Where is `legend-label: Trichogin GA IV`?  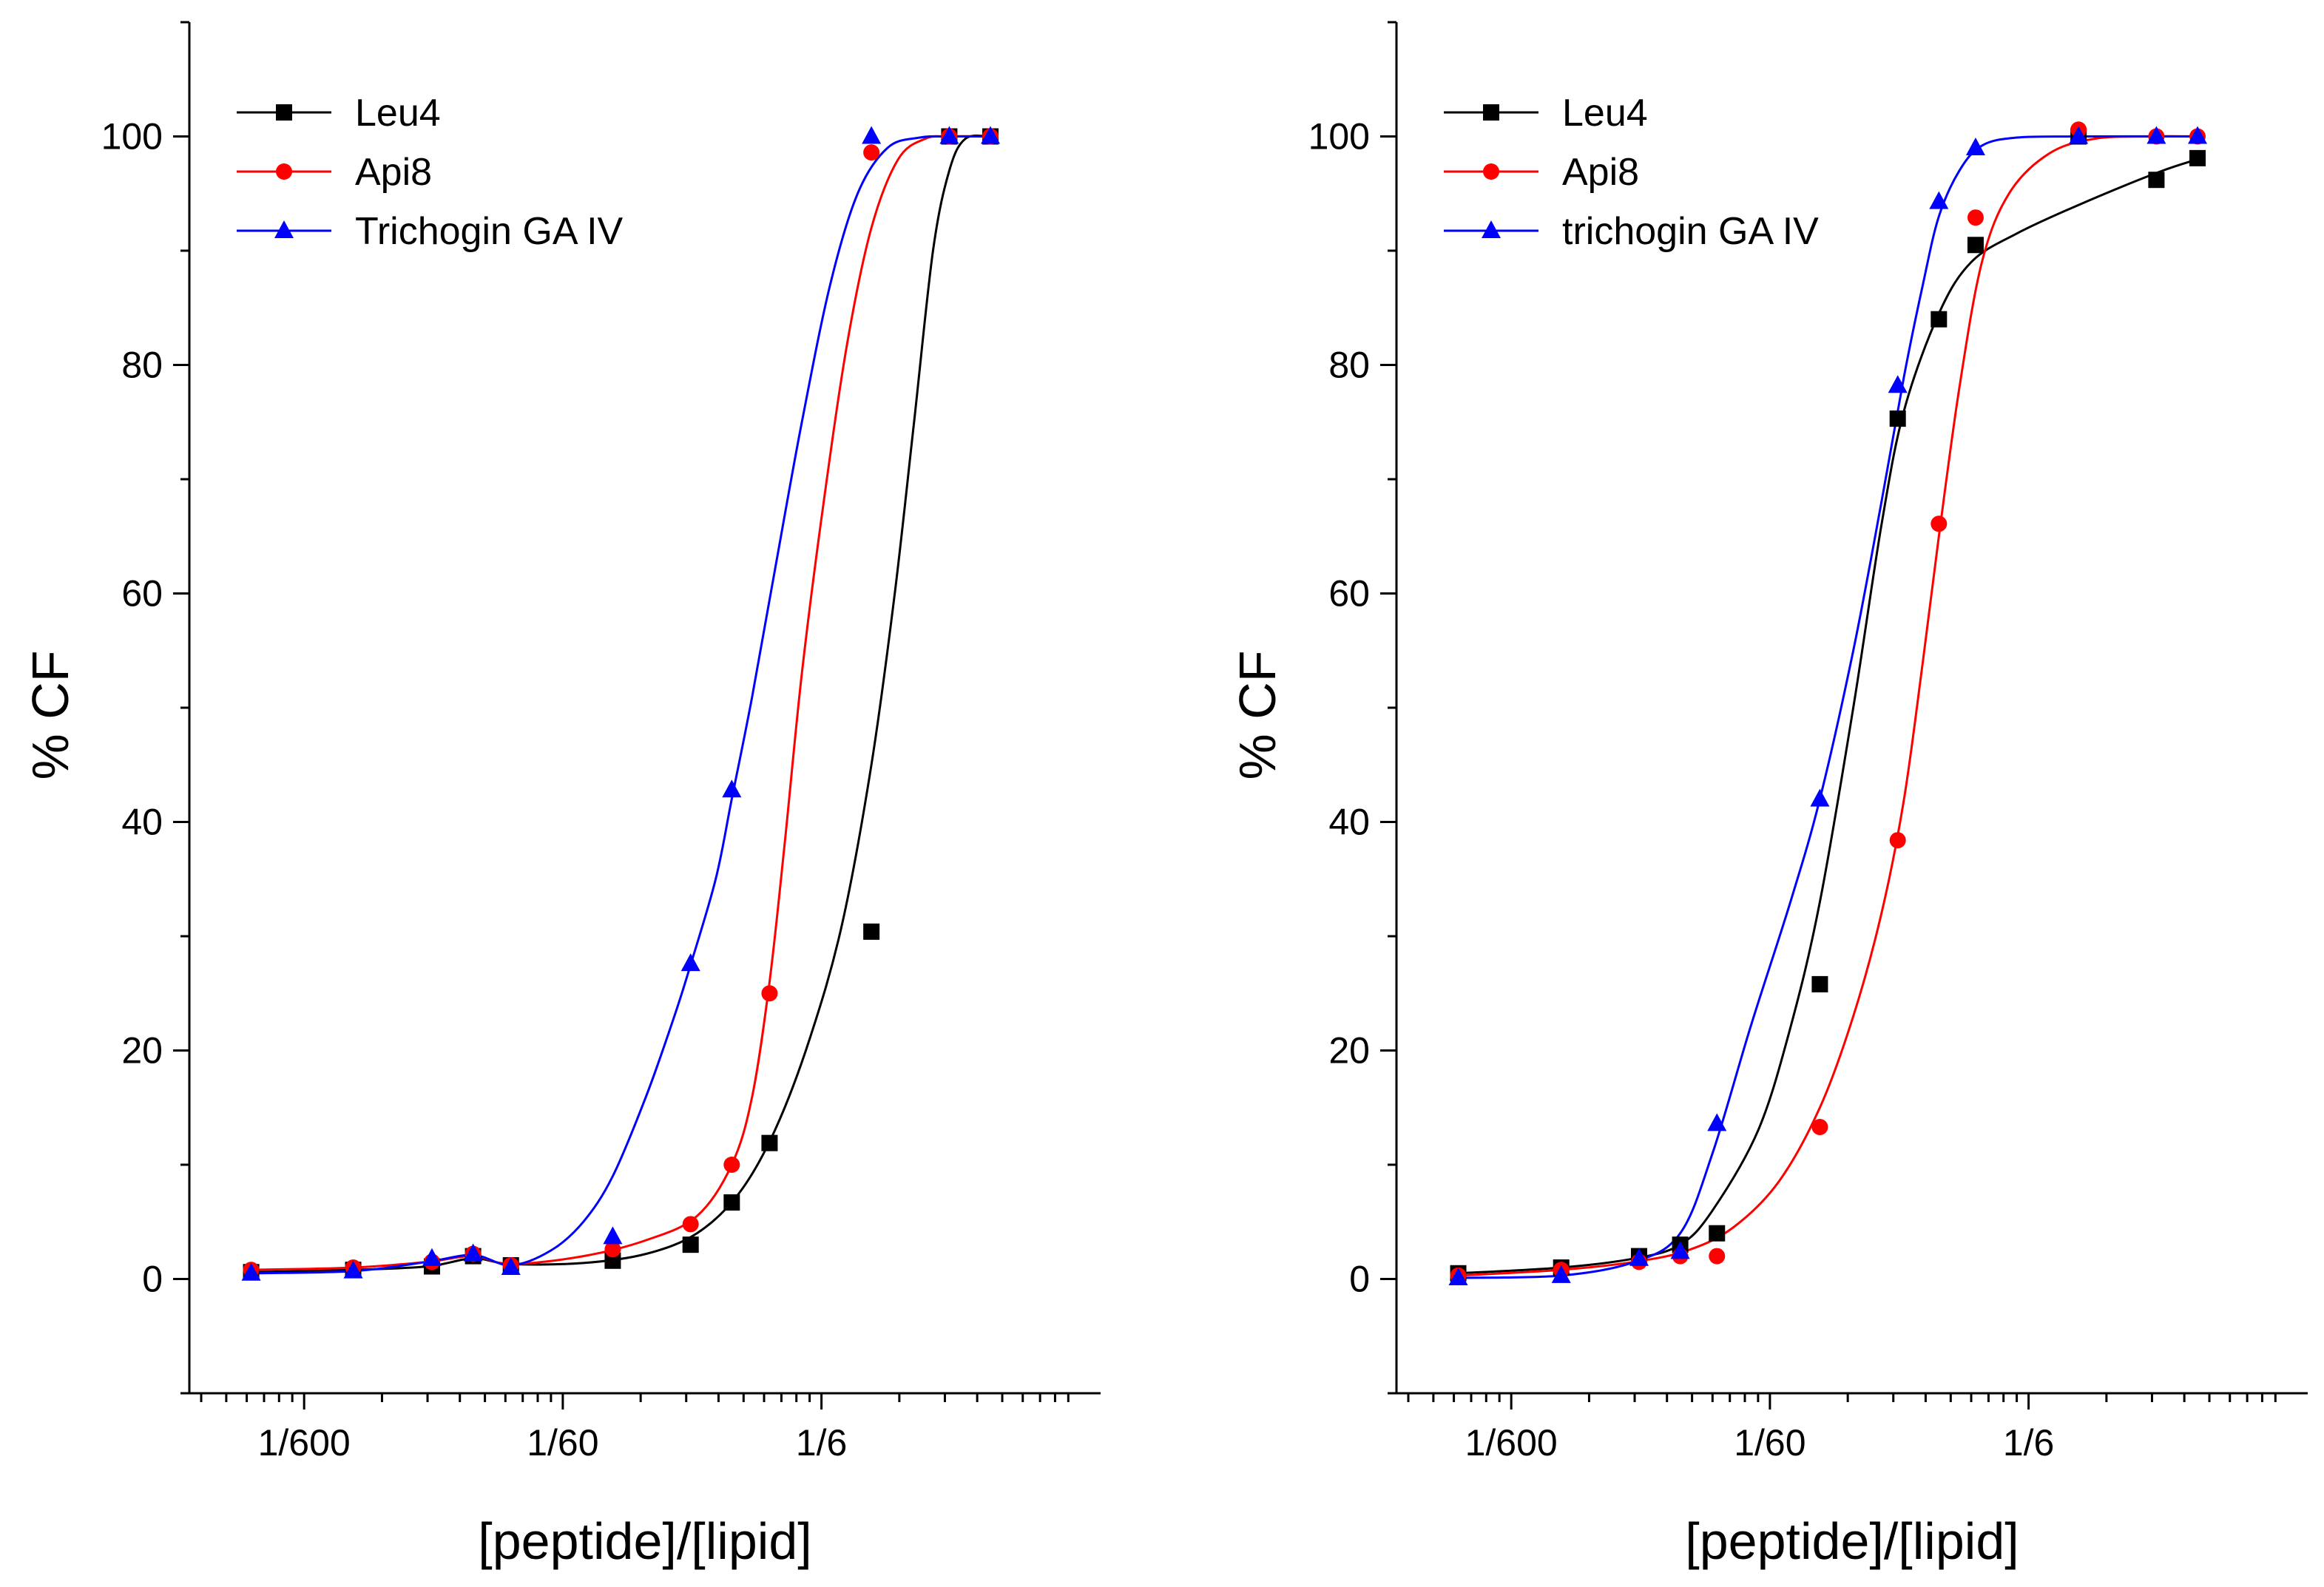
legend-label: Trichogin GA IV is located at coordinates (489, 232).